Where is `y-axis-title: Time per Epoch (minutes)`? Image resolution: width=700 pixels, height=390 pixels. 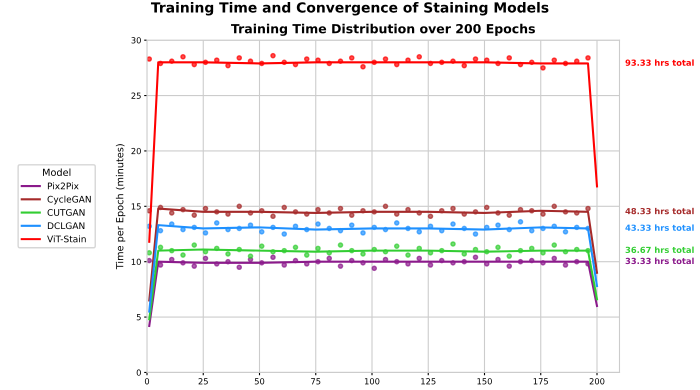 y-axis-title: Time per Epoch (minutes) is located at coordinates (121, 207).